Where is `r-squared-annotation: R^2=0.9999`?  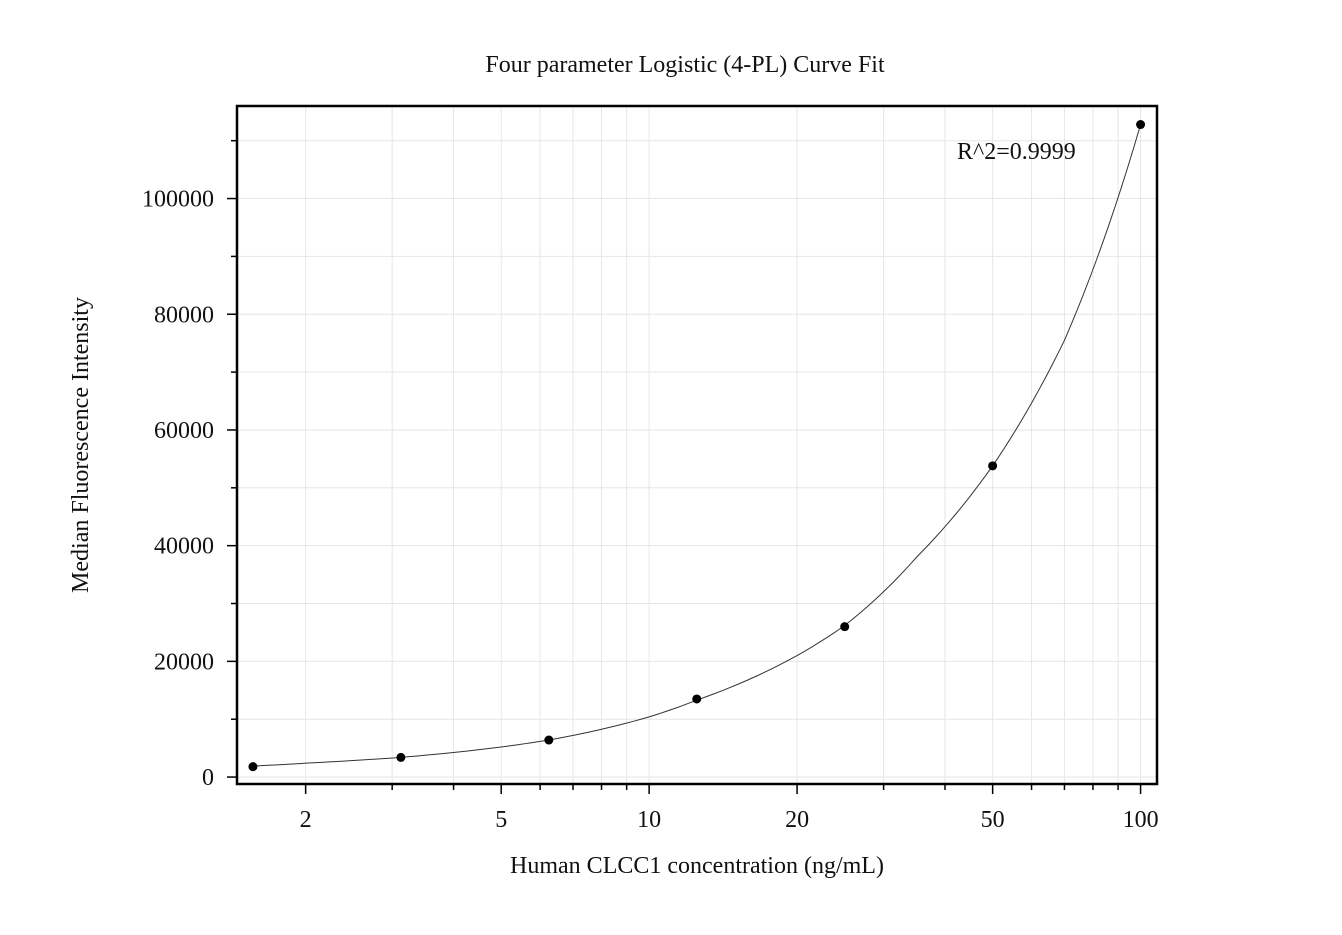 r-squared-annotation: R^2=0.9999 is located at coordinates (1016, 152).